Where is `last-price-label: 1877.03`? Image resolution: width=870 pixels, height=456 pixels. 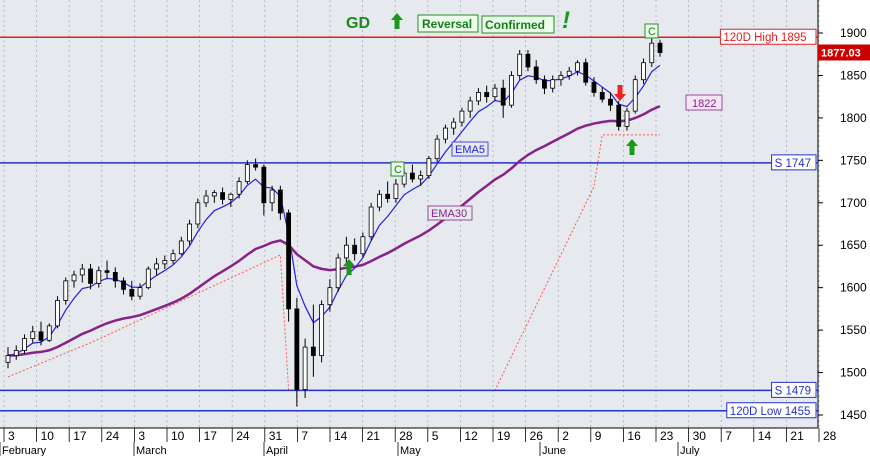 last-price-label: 1877.03 is located at coordinates (841, 53).